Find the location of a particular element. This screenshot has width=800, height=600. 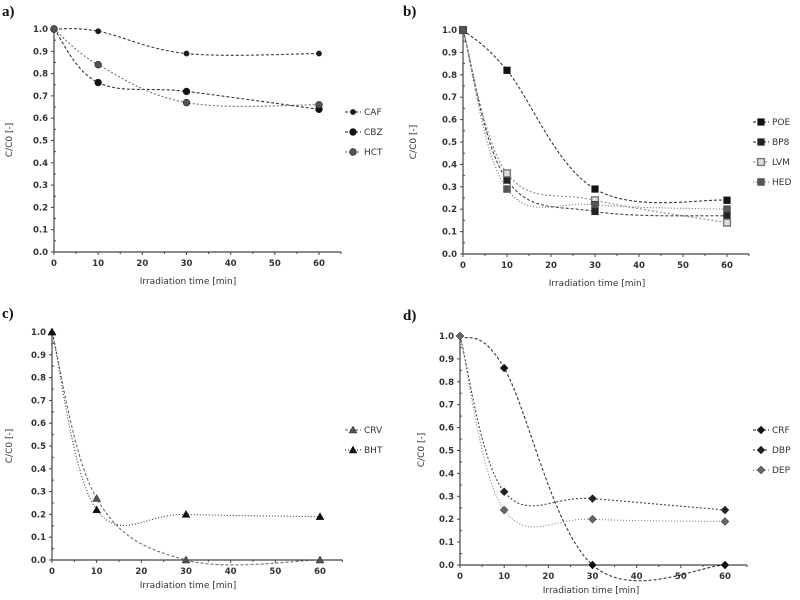

legend-label: HED is located at coordinates (781, 183).